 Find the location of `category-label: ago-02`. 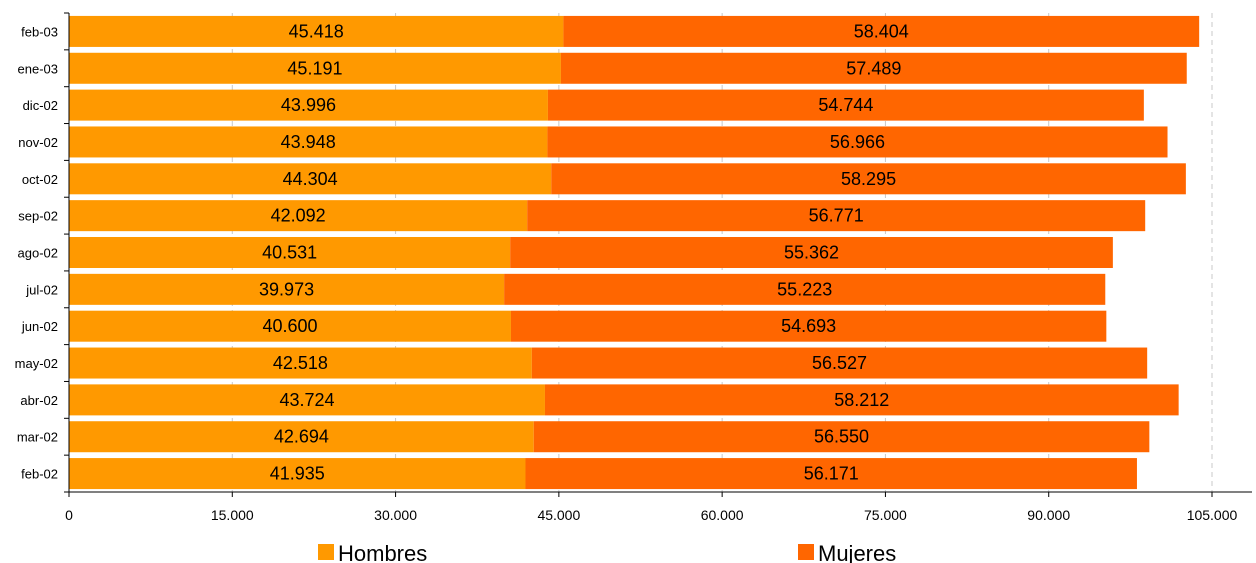

category-label: ago-02 is located at coordinates (38, 253).